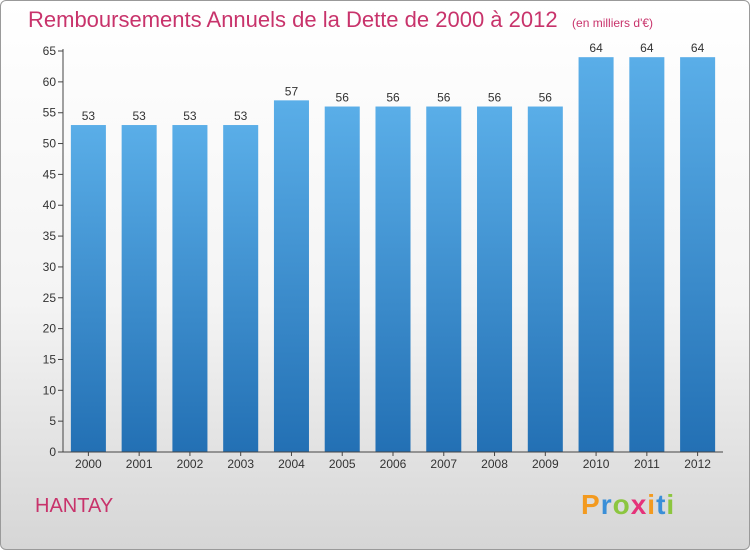 This screenshot has height=550, width=750. I want to click on x-tick-label: 2006, so click(393, 464).